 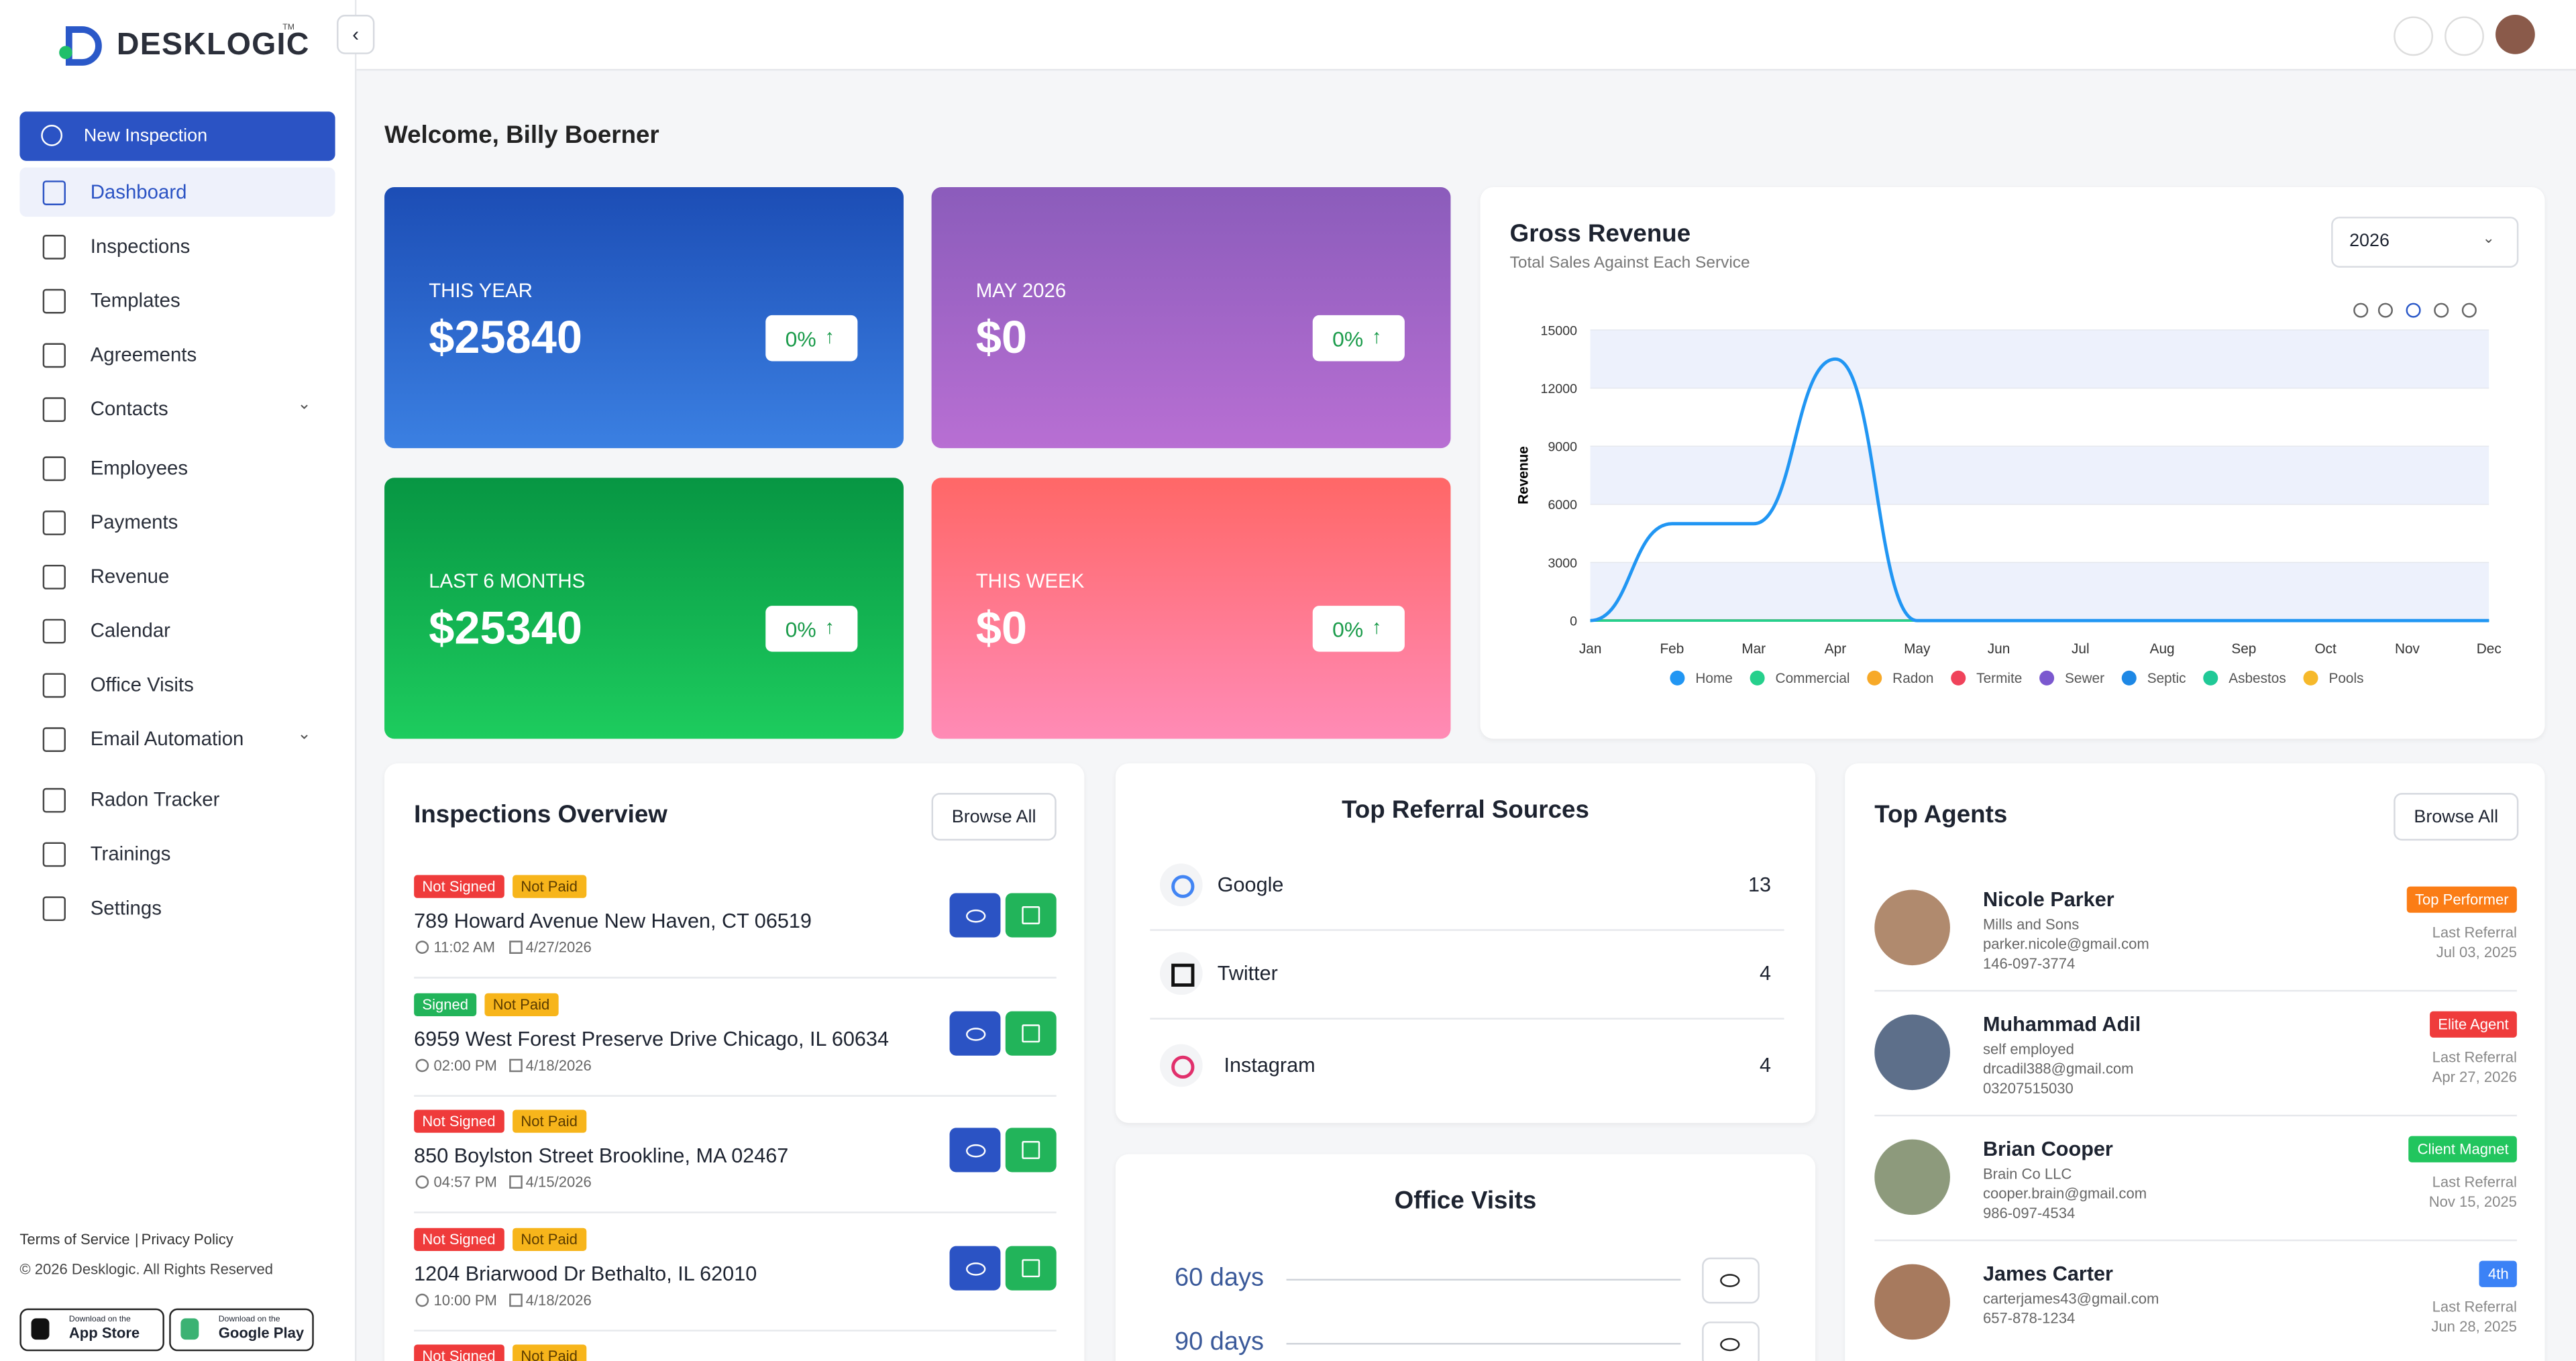 What do you see at coordinates (1672, 649) in the screenshot?
I see `x-tick-label: Feb` at bounding box center [1672, 649].